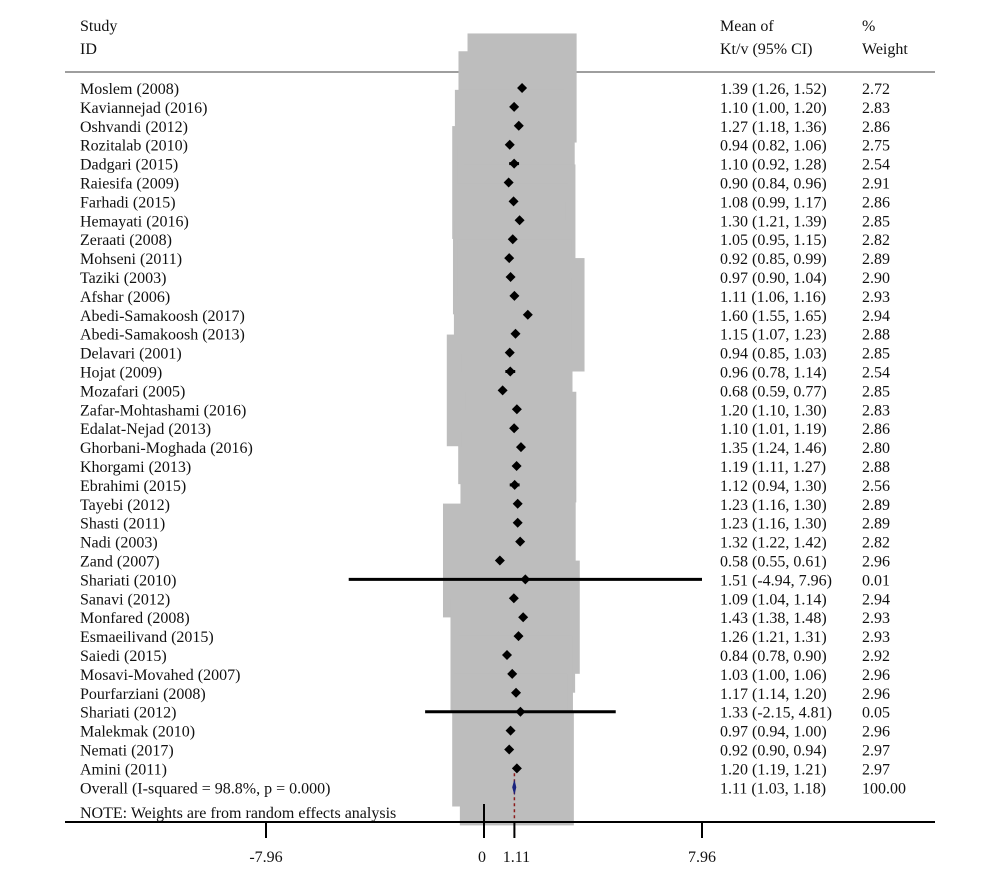 Image resolution: width=1000 pixels, height=887 pixels. What do you see at coordinates (122, 524) in the screenshot?
I see `study-label: Shasti (2011)` at bounding box center [122, 524].